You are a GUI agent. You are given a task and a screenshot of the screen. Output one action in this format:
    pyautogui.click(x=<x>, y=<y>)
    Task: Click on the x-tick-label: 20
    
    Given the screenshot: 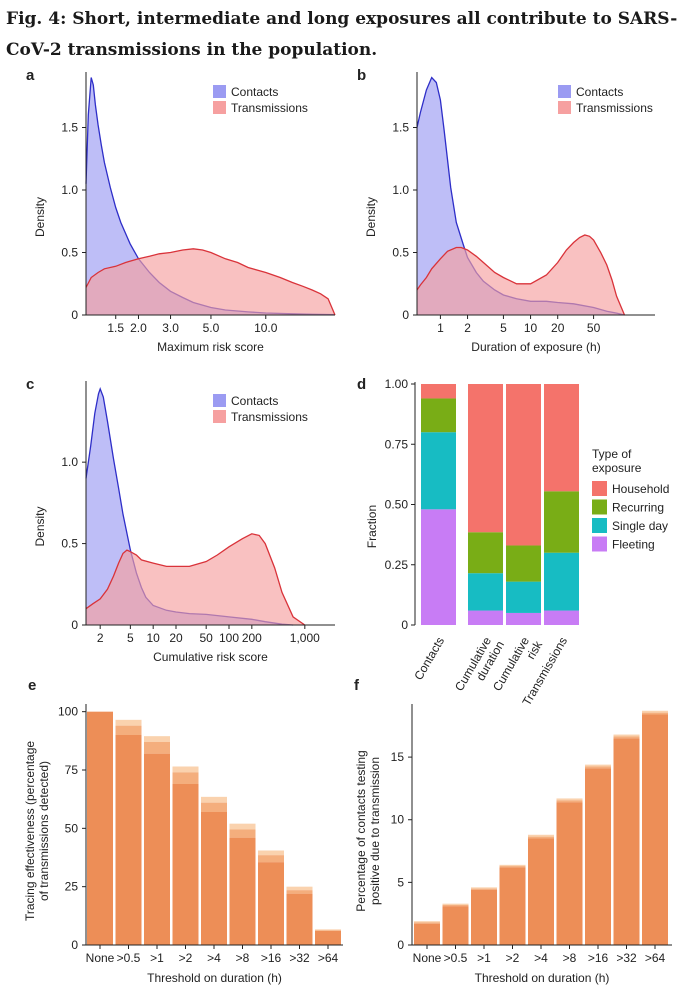 What is the action you would take?
    pyautogui.click(x=558, y=328)
    